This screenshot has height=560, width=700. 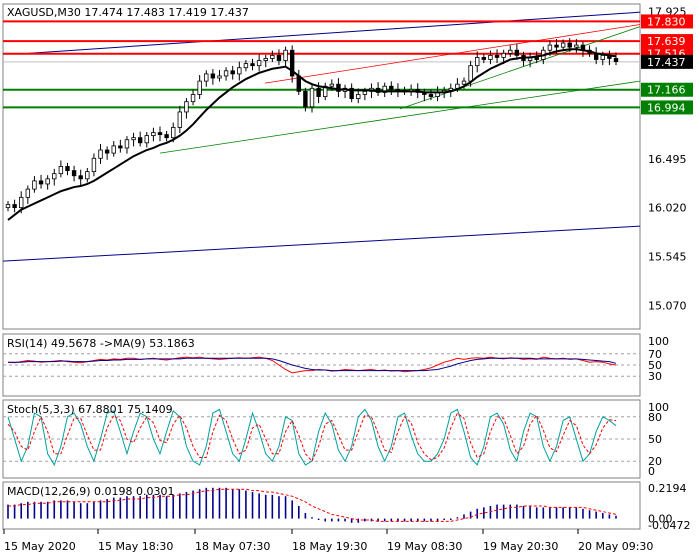 I want to click on trendline-red, so click(x=452, y=54).